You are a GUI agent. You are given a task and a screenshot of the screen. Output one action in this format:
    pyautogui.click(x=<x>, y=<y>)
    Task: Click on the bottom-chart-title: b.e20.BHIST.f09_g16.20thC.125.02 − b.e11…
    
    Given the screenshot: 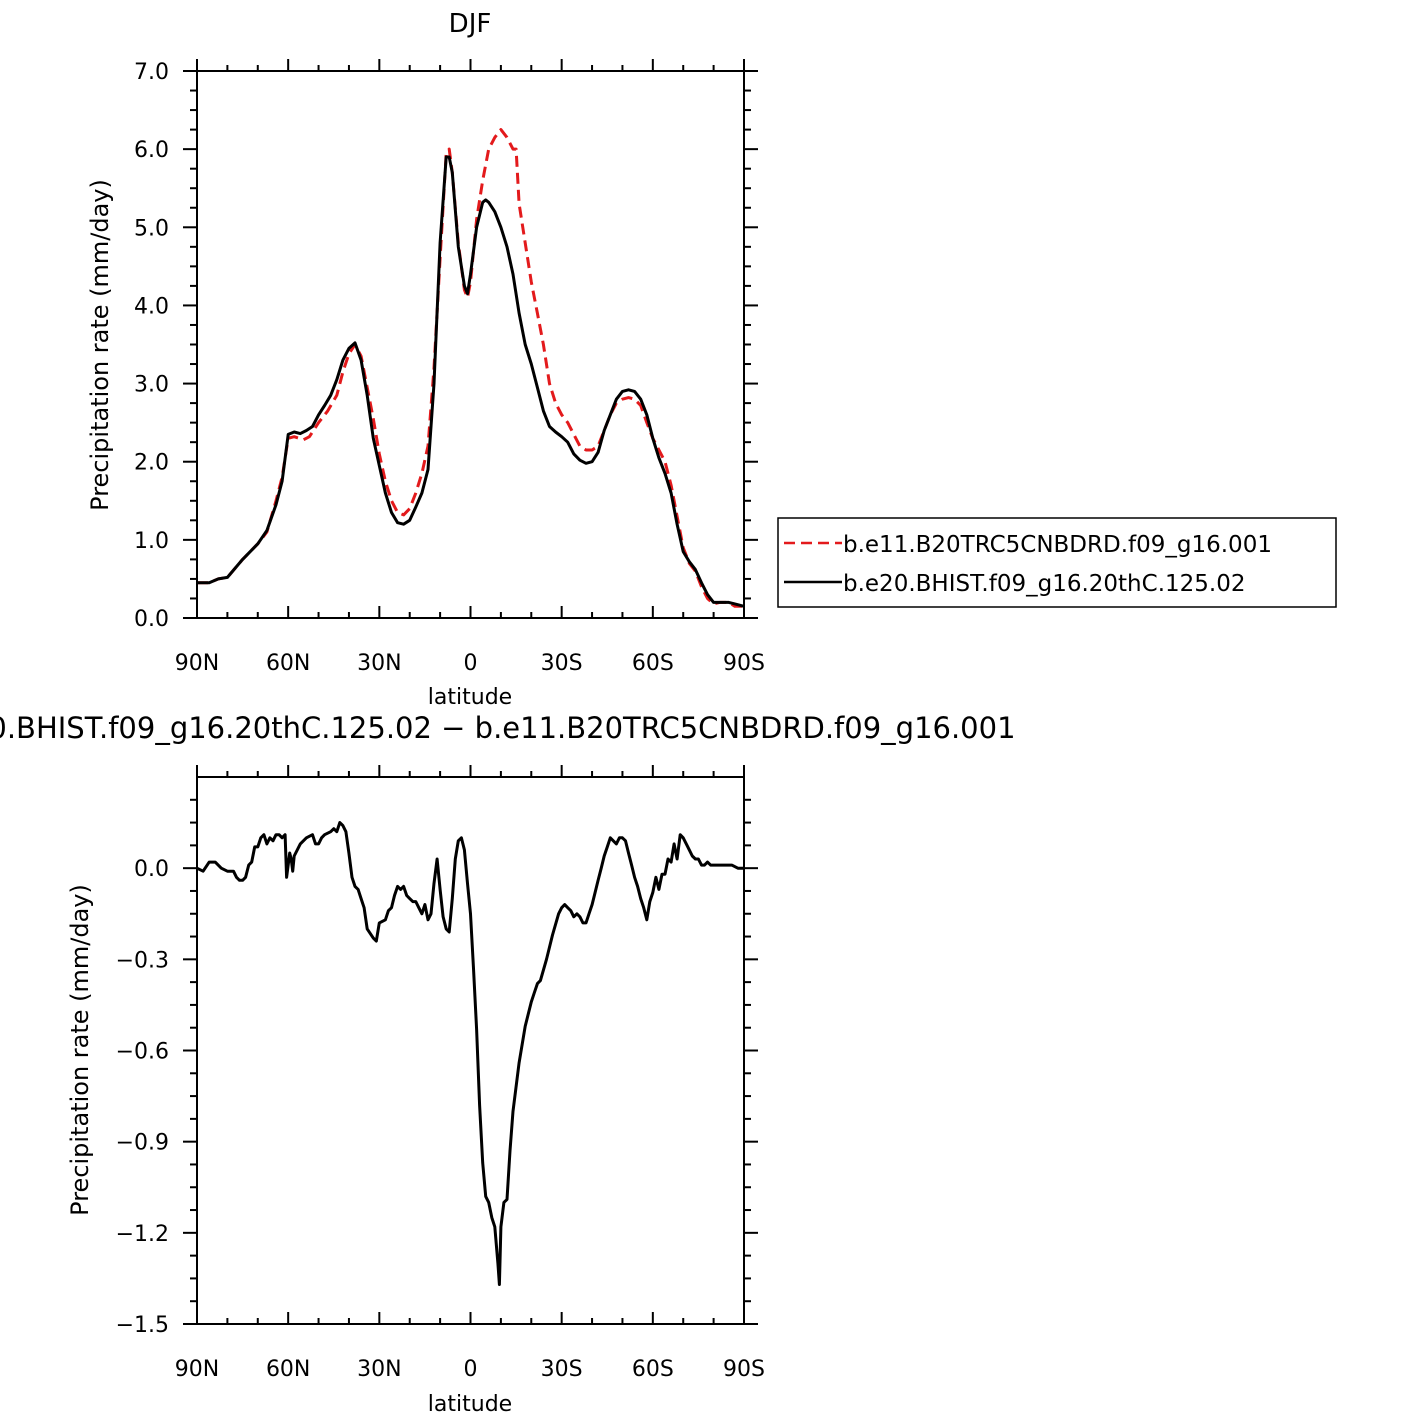 What is the action you would take?
    pyautogui.click(x=508, y=728)
    